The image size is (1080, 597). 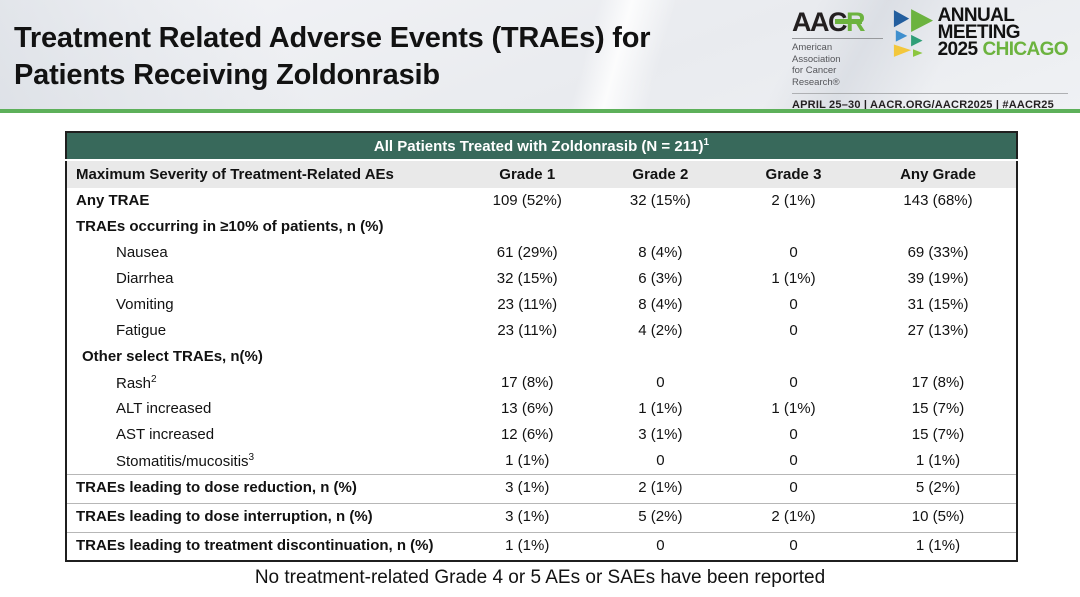 I want to click on row-label: Any TRAE, so click(x=113, y=200).